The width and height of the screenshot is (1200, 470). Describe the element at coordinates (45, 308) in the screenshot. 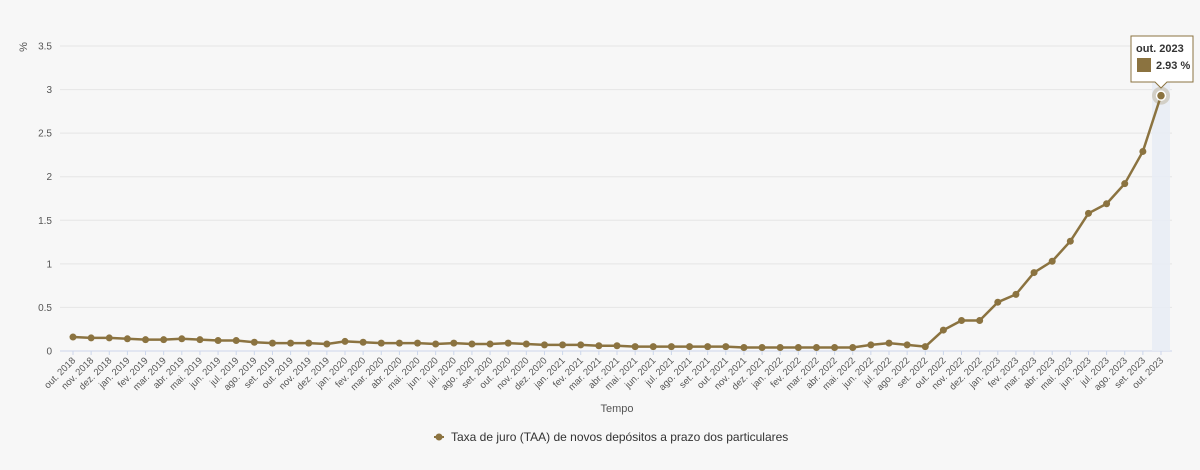

I see `y-tick-label: 0.5` at that location.